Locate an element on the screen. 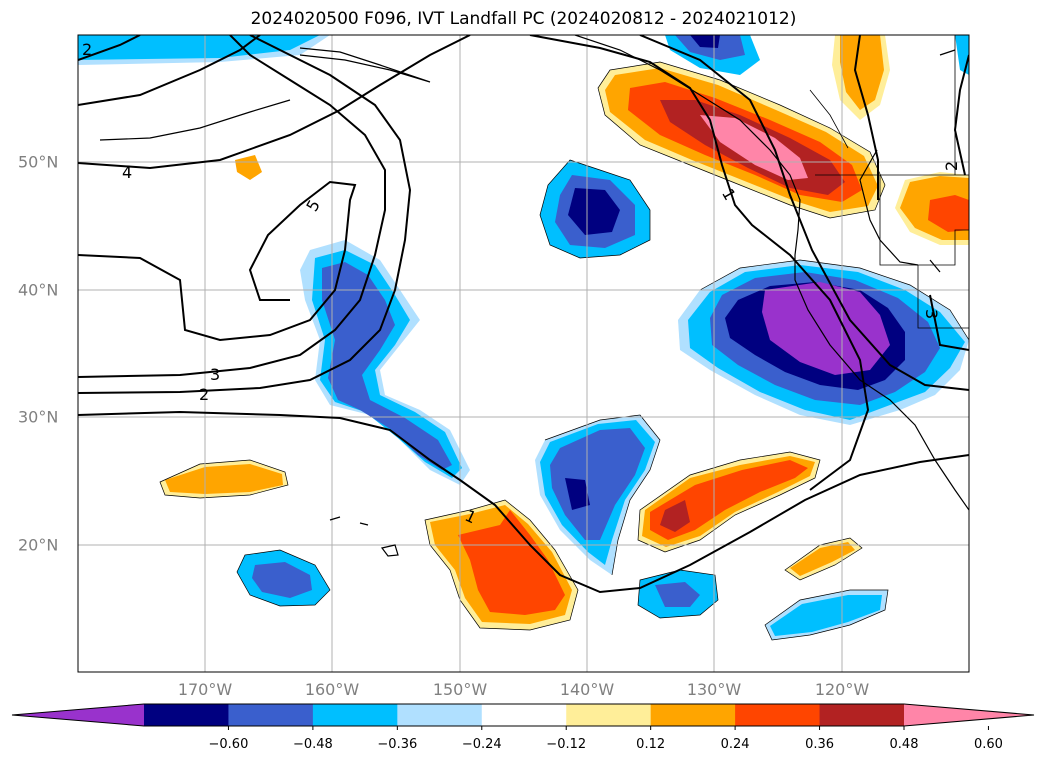 Image resolution: width=1047 pixels, height=765 pixels. colorbar-tick-label: −0.24 is located at coordinates (481, 744).